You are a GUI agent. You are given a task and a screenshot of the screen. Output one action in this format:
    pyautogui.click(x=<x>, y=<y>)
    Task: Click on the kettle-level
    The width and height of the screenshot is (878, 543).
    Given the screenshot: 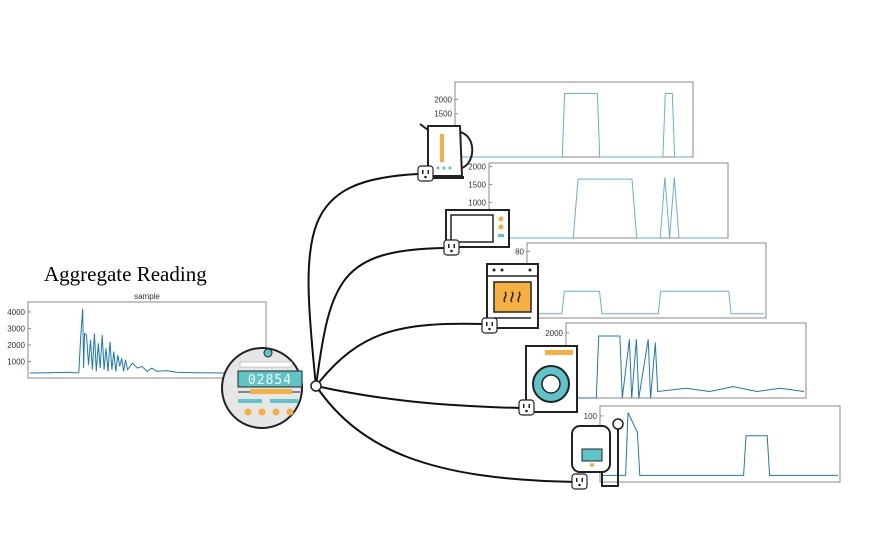 What is the action you would take?
    pyautogui.click(x=442, y=148)
    